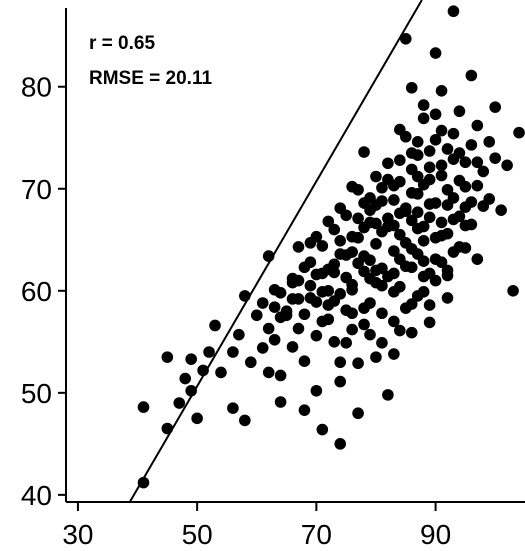  What do you see at coordinates (256, 526) in the screenshot?
I see `x-ticks: 30 50 70 90` at bounding box center [256, 526].